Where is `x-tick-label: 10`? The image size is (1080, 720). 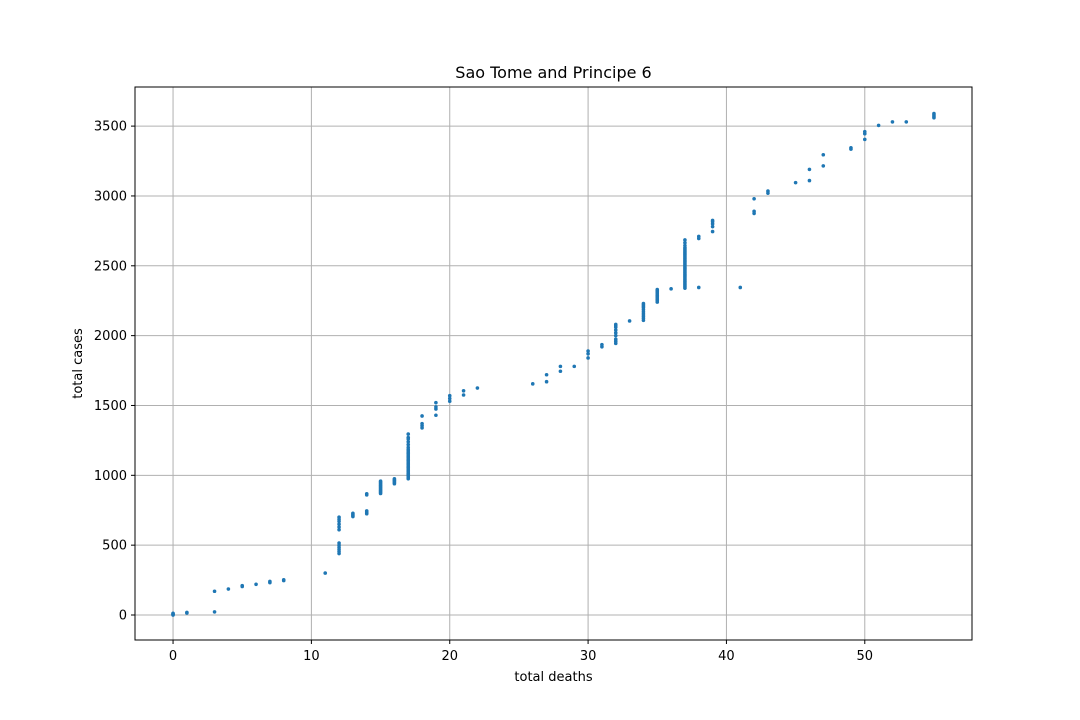
x-tick-label: 10 is located at coordinates (311, 656).